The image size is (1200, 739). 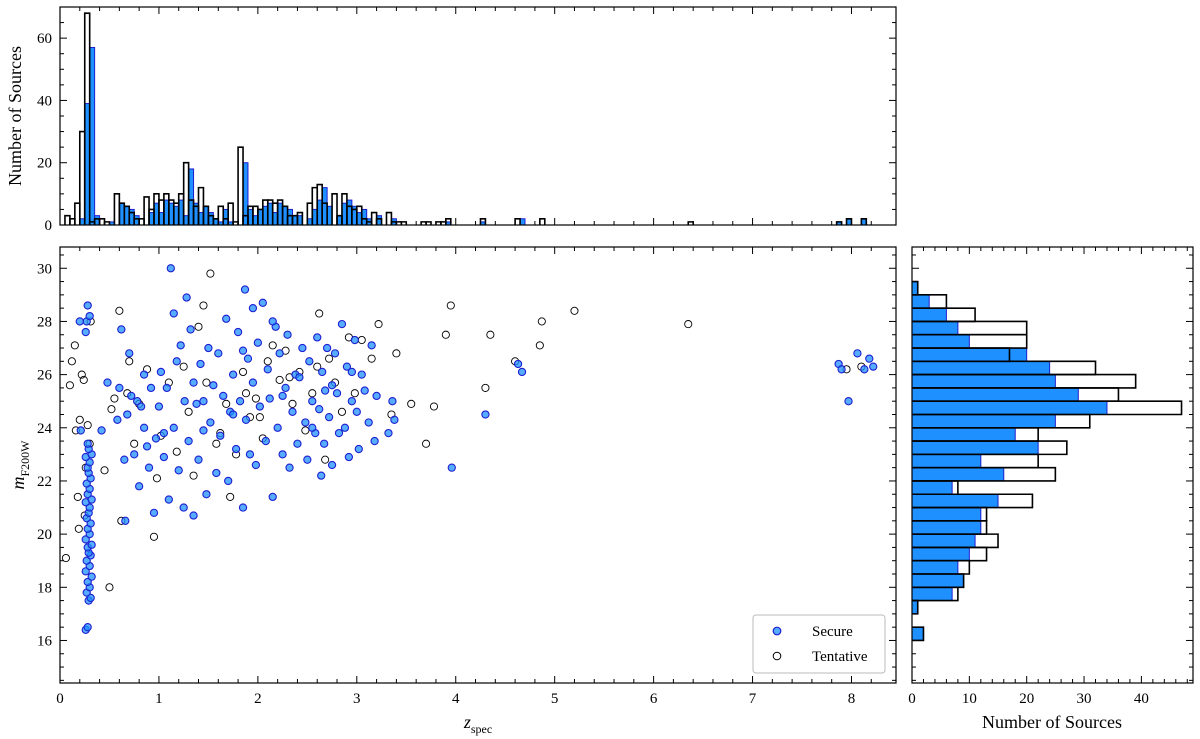 I want to click on right-x-tick-label: 10, so click(x=969, y=699).